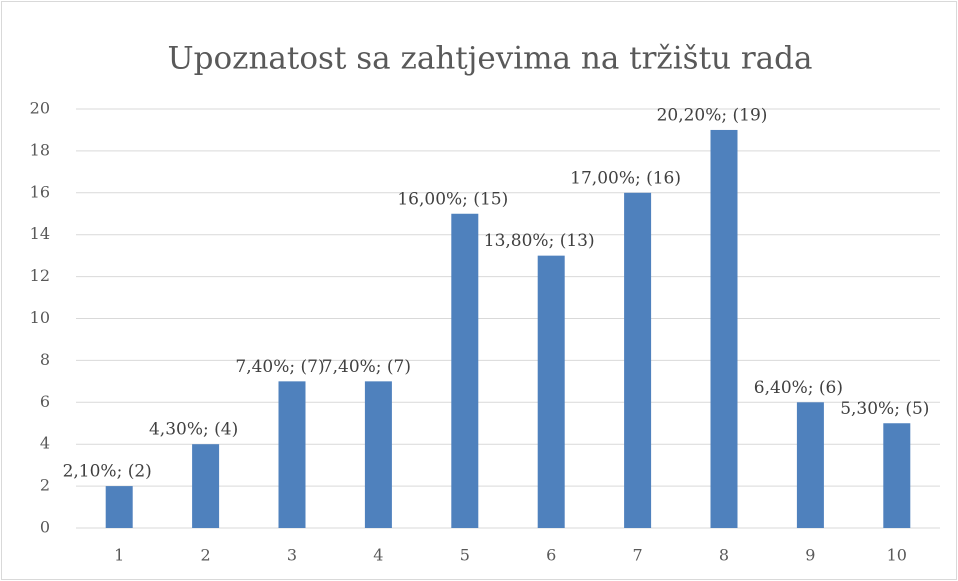 The width and height of the screenshot is (958, 581). Describe the element at coordinates (193, 430) in the screenshot. I see `data-label: 4,30%; (4)` at that location.